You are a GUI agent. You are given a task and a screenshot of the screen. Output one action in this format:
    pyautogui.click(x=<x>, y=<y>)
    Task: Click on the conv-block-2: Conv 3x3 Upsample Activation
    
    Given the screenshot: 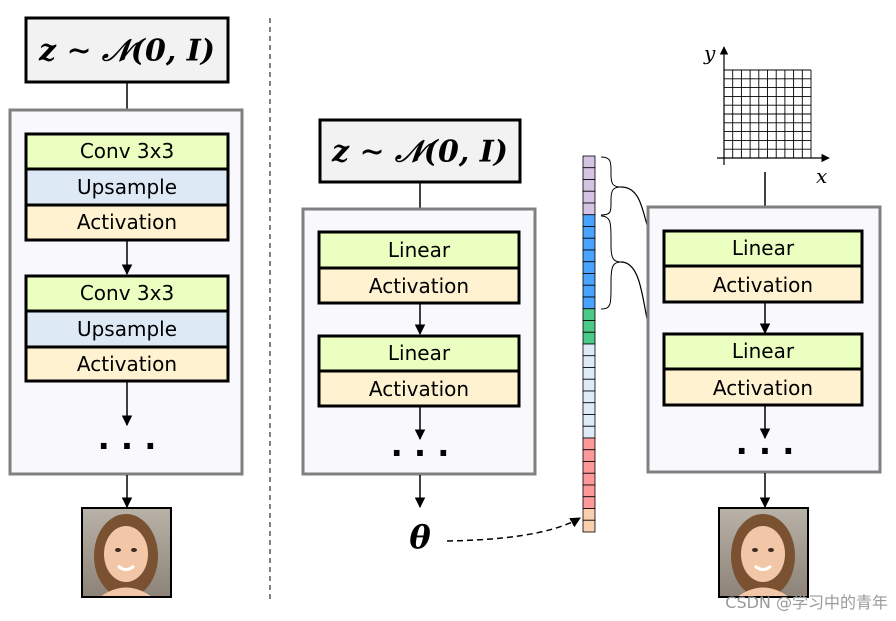 What is the action you would take?
    pyautogui.click(x=127, y=328)
    